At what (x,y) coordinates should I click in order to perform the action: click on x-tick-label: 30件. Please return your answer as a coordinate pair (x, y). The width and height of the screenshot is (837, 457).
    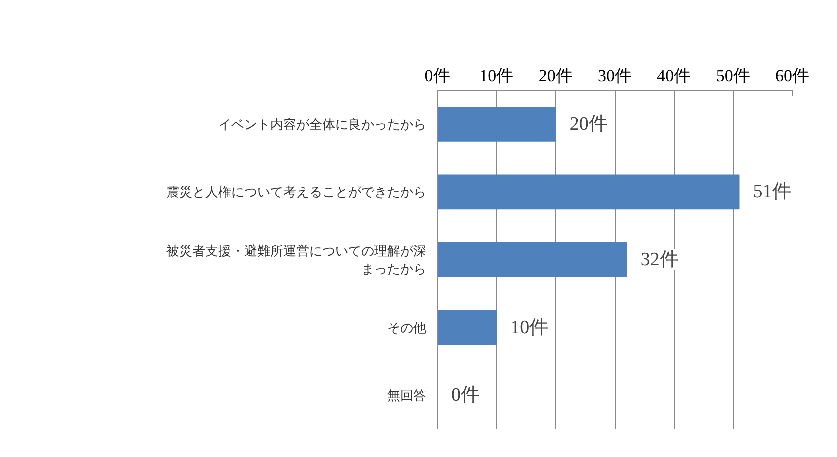
    Looking at the image, I should click on (615, 76).